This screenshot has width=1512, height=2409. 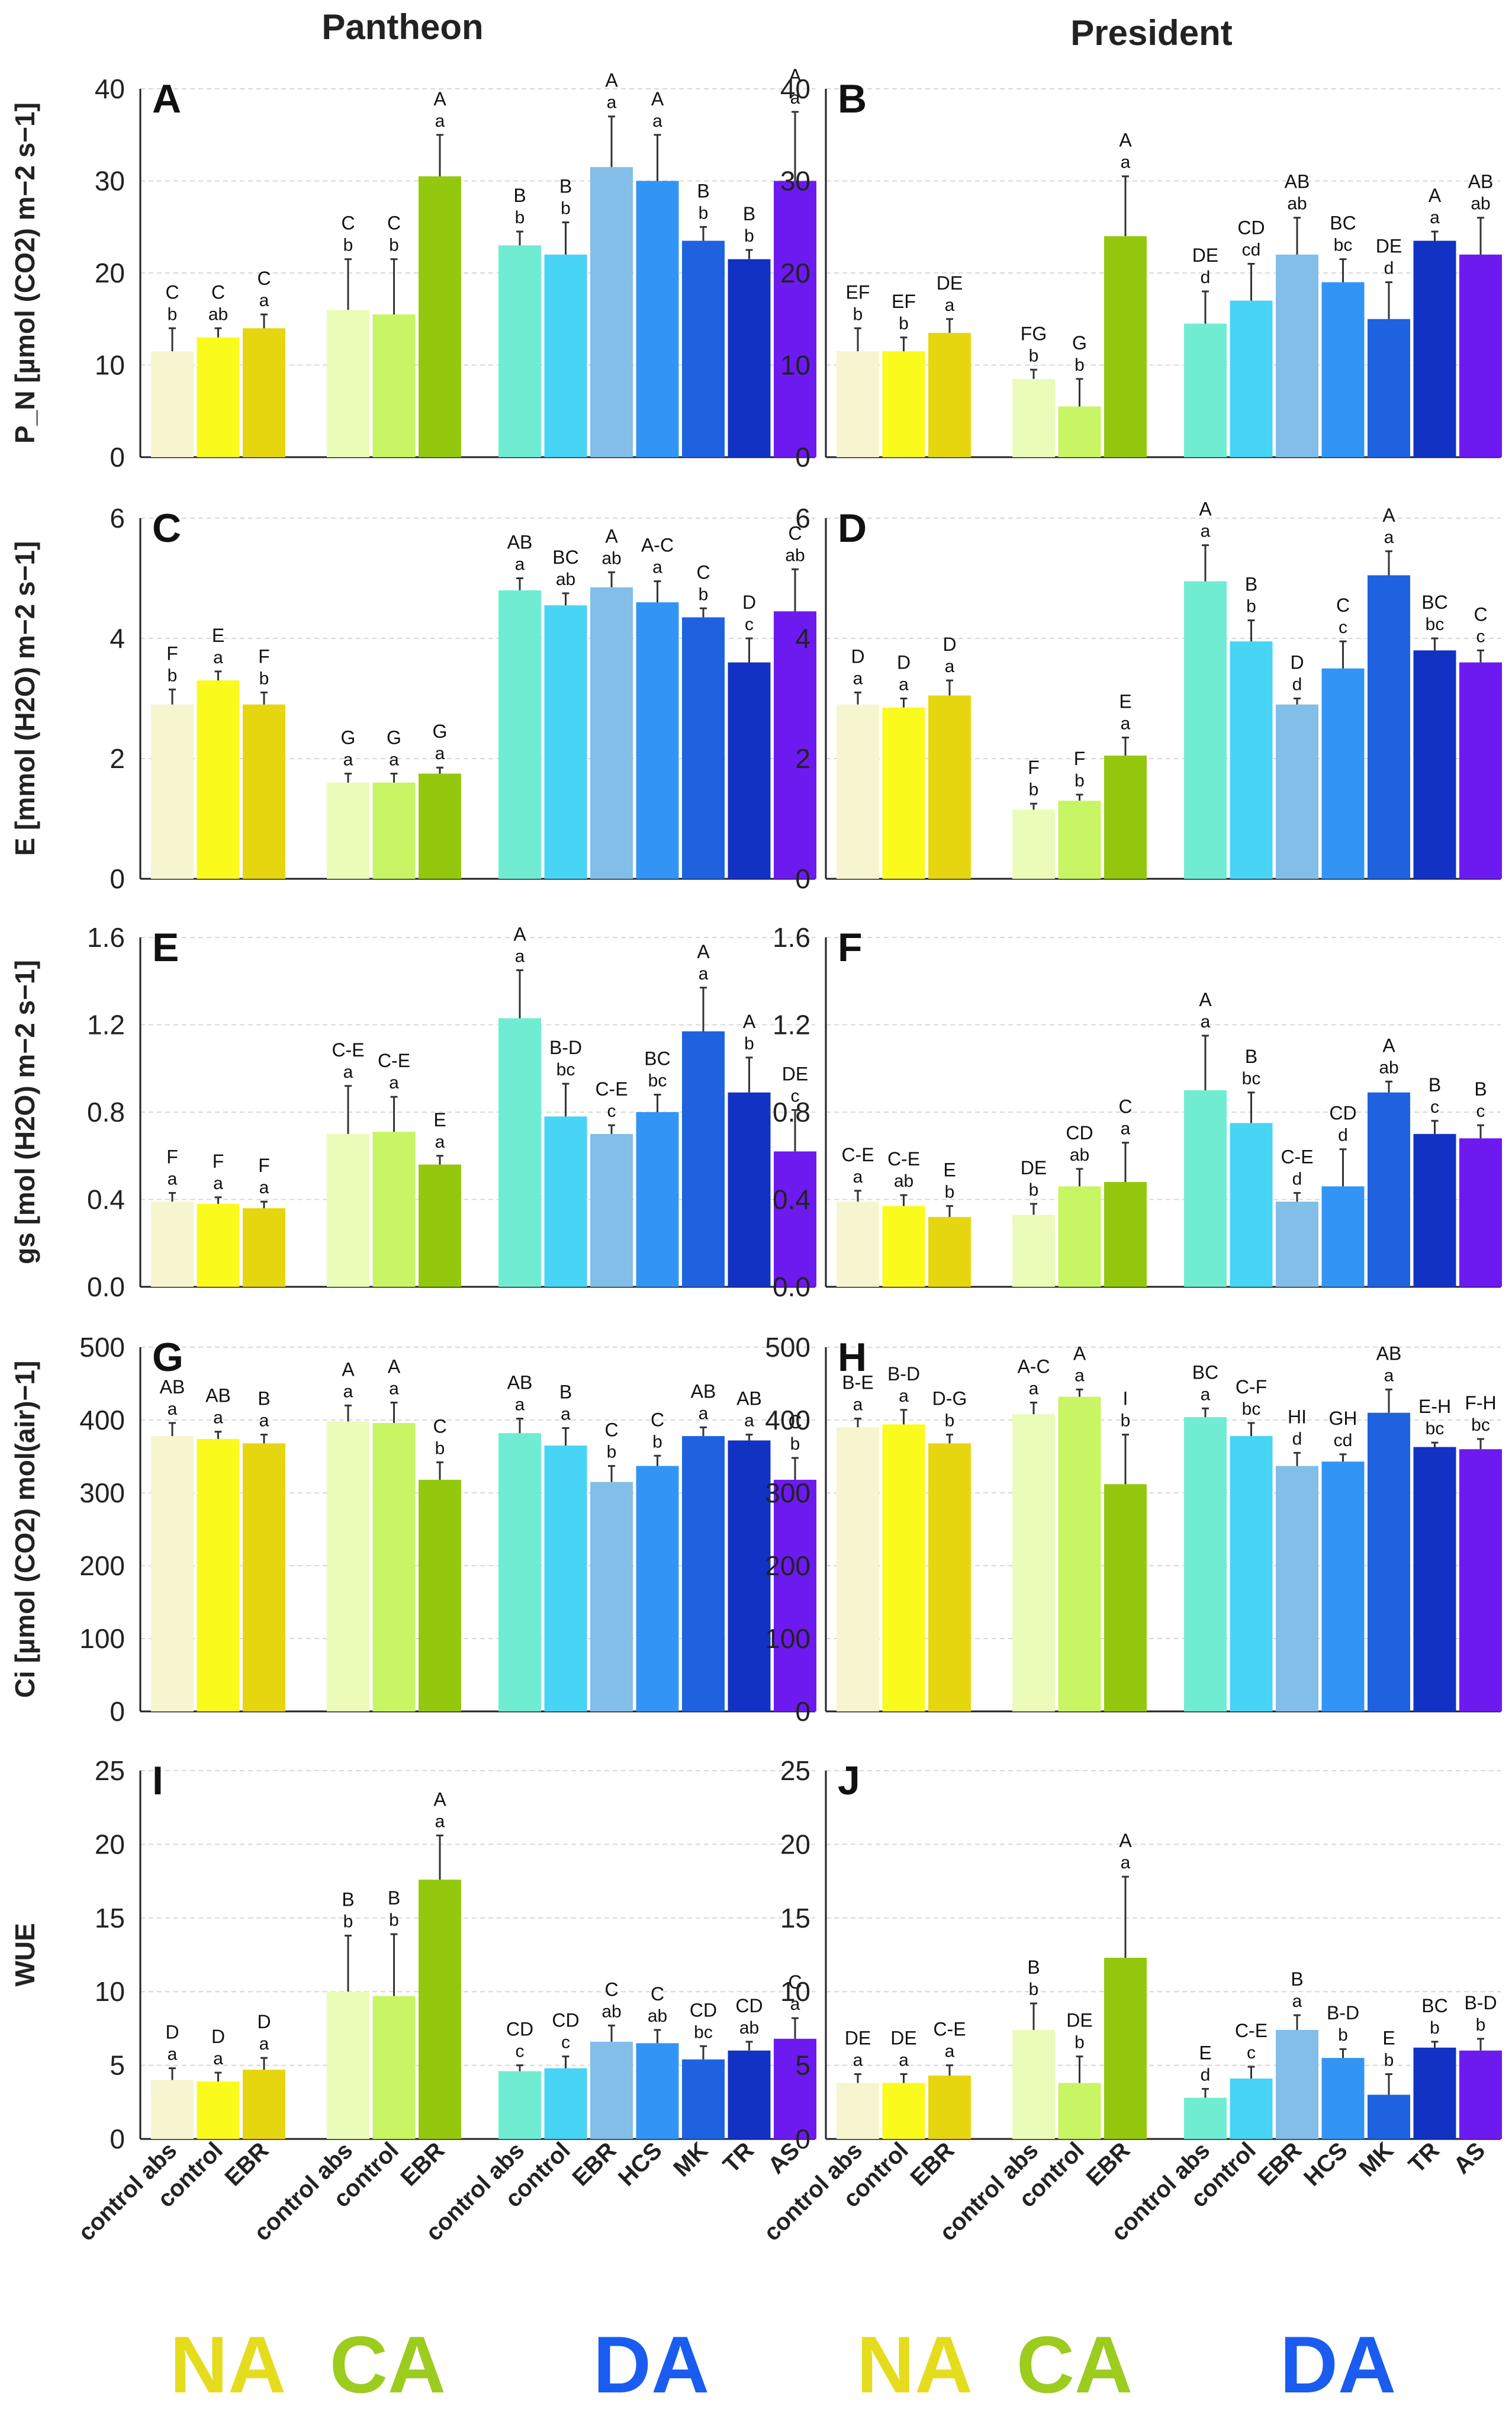 I want to click on significance-upper: BC, so click(x=1434, y=603).